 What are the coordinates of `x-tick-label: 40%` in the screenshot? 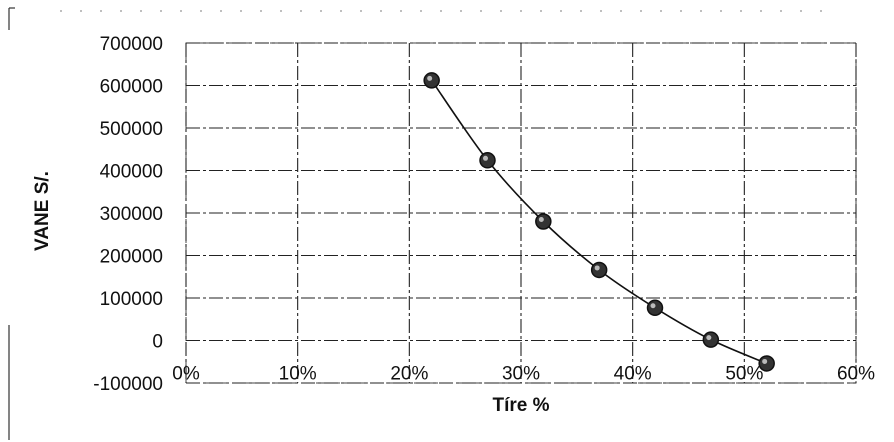 It's located at (633, 374).